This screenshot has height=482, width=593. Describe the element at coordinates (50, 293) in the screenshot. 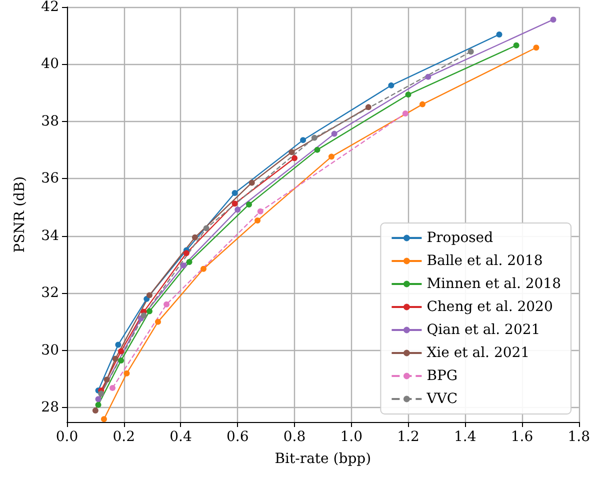

I see `y-tick-label: 32` at that location.